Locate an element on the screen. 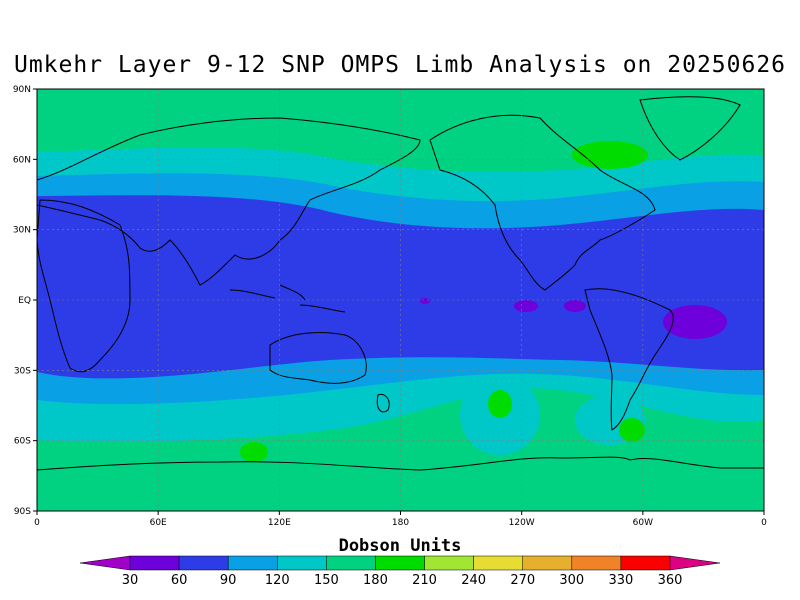  x-tick-label: 60E is located at coordinates (158, 523).